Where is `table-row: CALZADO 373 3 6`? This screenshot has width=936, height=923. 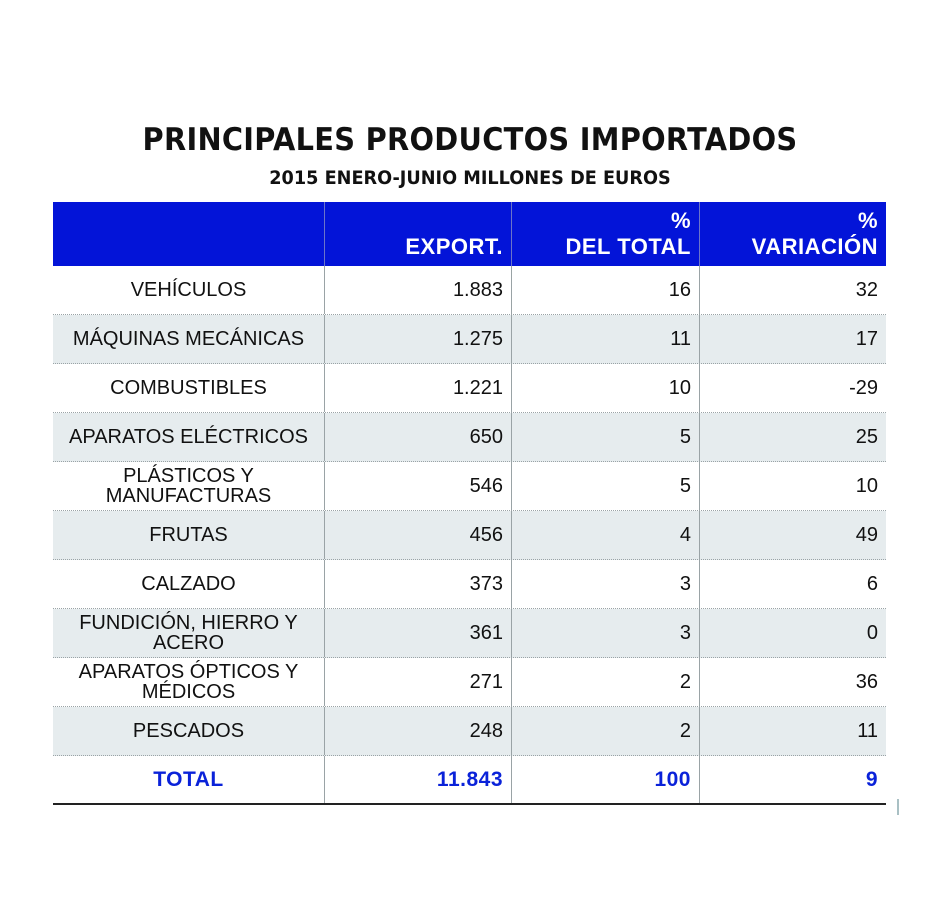
table-row: CALZADO 373 3 6 is located at coordinates (469, 584).